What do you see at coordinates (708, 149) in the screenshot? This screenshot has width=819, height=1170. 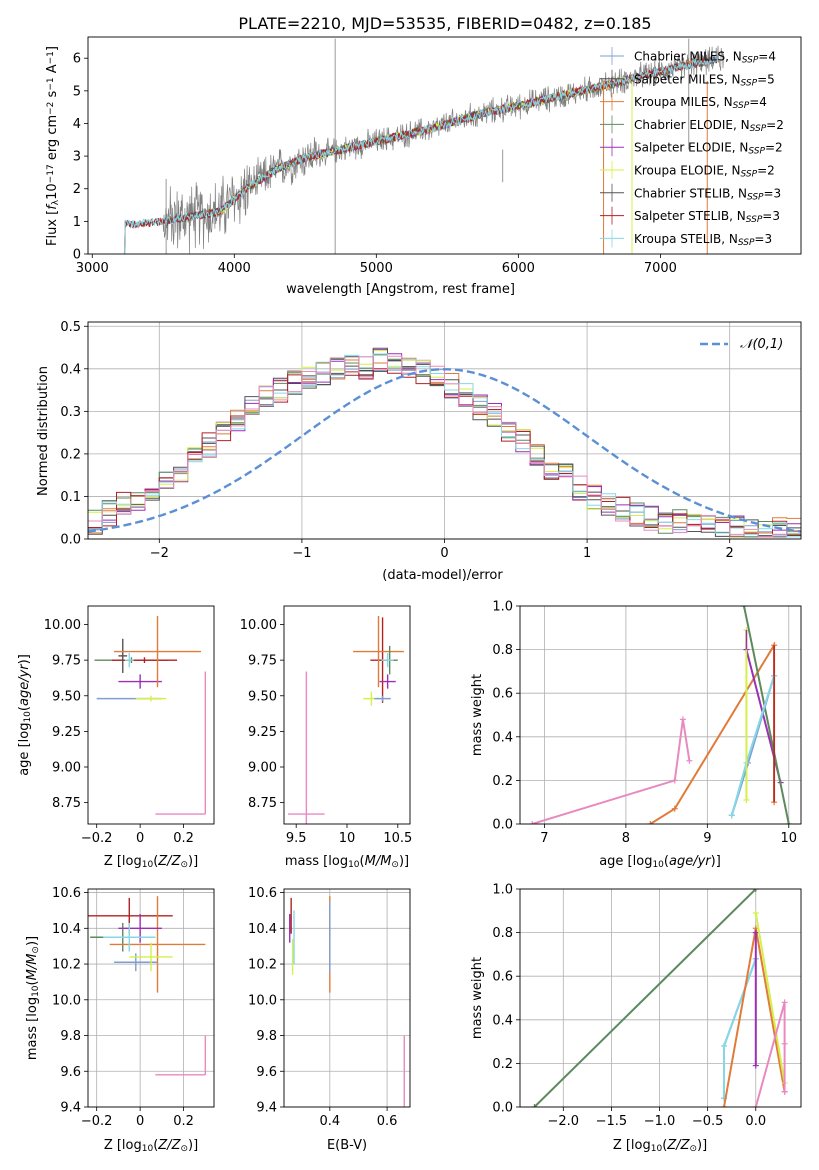 I see `legend-label: Salpeter ELODIE, NSSP=2` at bounding box center [708, 149].